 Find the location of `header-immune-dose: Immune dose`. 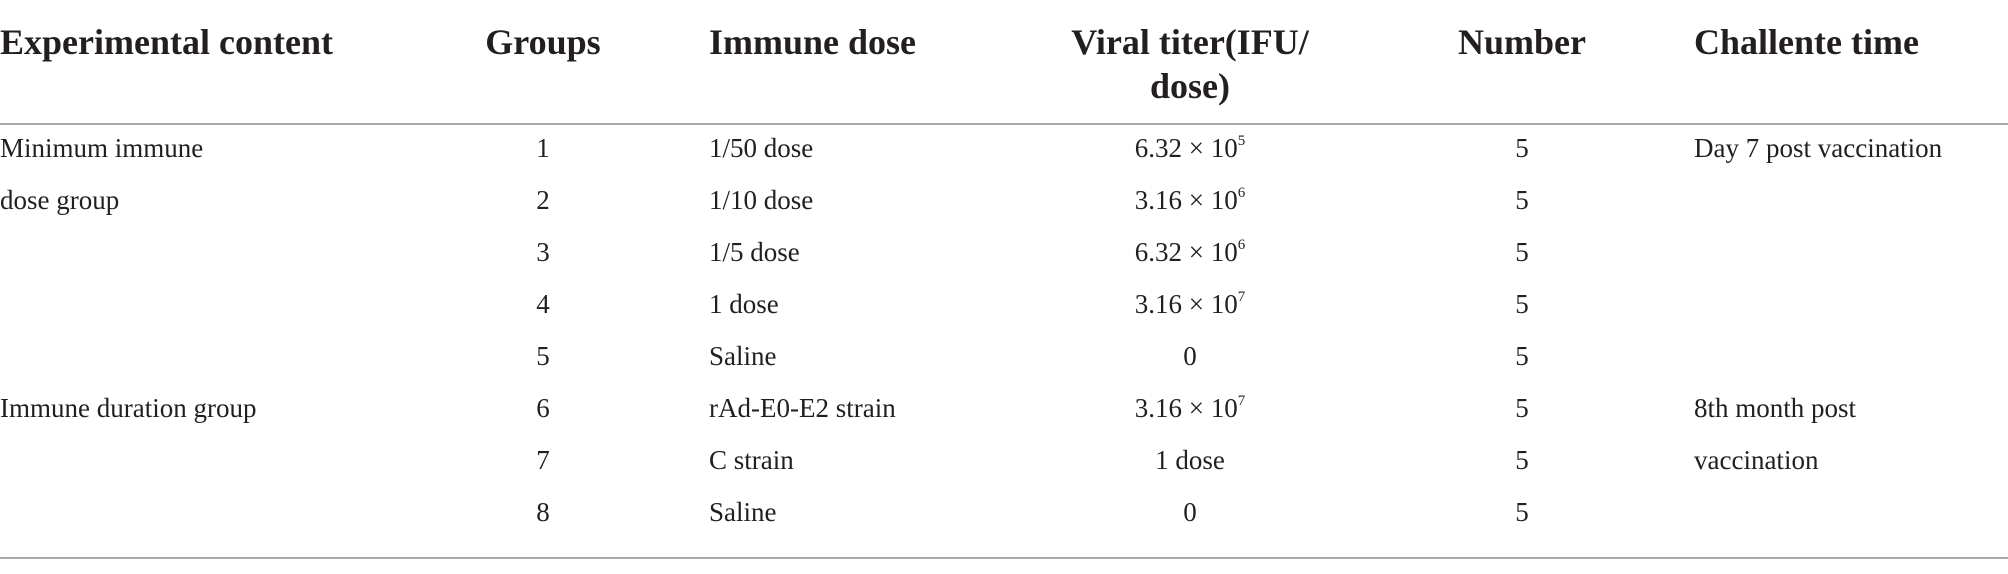

header-immune-dose: Immune dose is located at coordinates (813, 42).